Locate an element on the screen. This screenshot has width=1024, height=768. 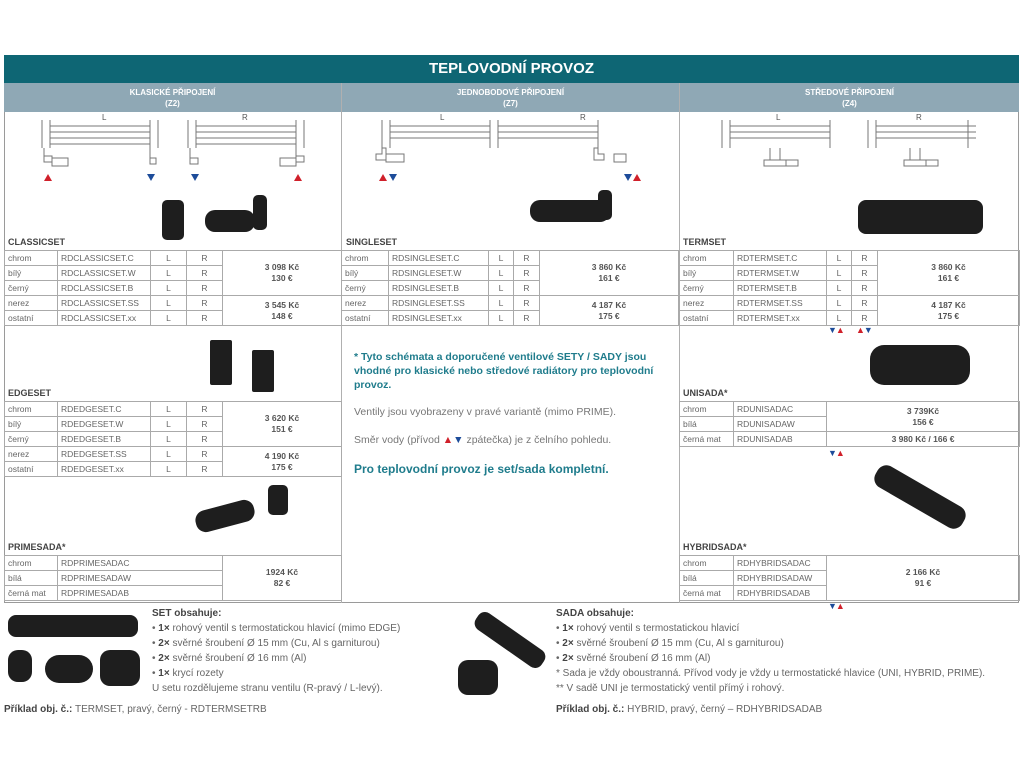
supply-arrow-icon: ▲ is located at coordinates (448, 440).